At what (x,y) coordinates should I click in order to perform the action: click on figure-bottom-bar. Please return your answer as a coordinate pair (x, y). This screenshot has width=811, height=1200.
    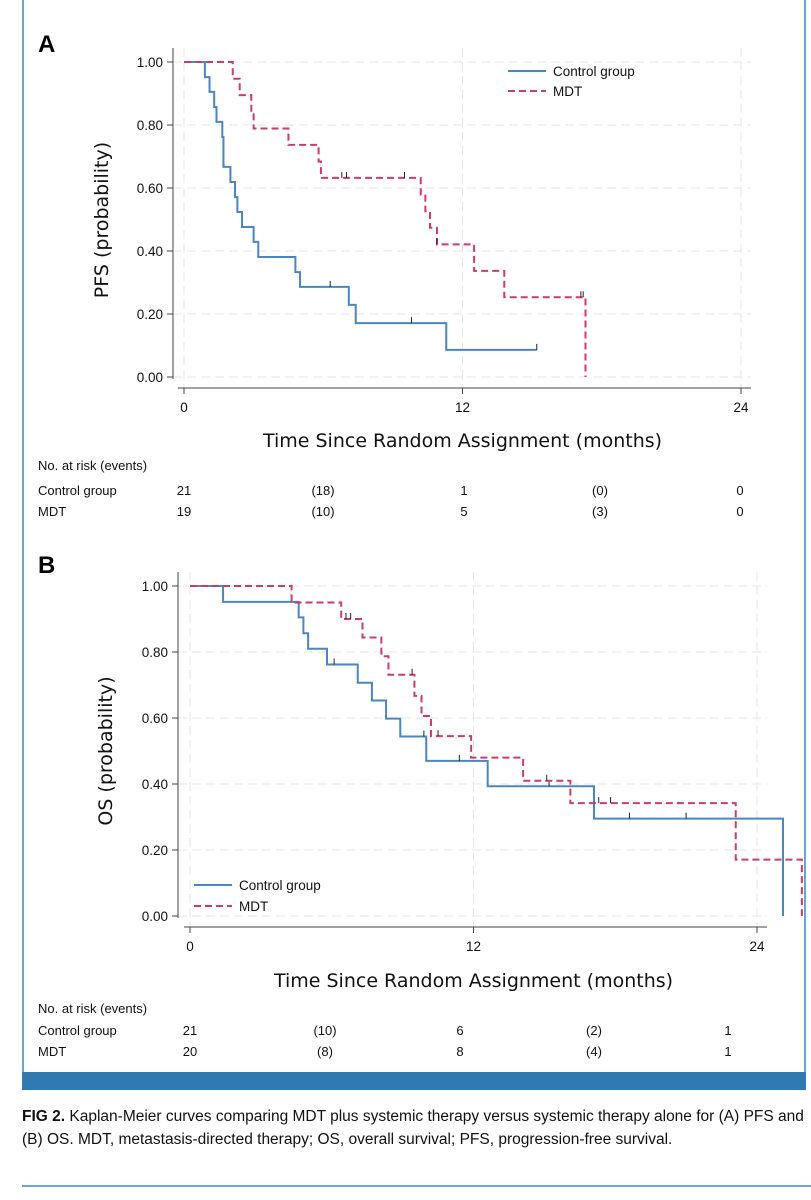
    Looking at the image, I should click on (414, 1081).